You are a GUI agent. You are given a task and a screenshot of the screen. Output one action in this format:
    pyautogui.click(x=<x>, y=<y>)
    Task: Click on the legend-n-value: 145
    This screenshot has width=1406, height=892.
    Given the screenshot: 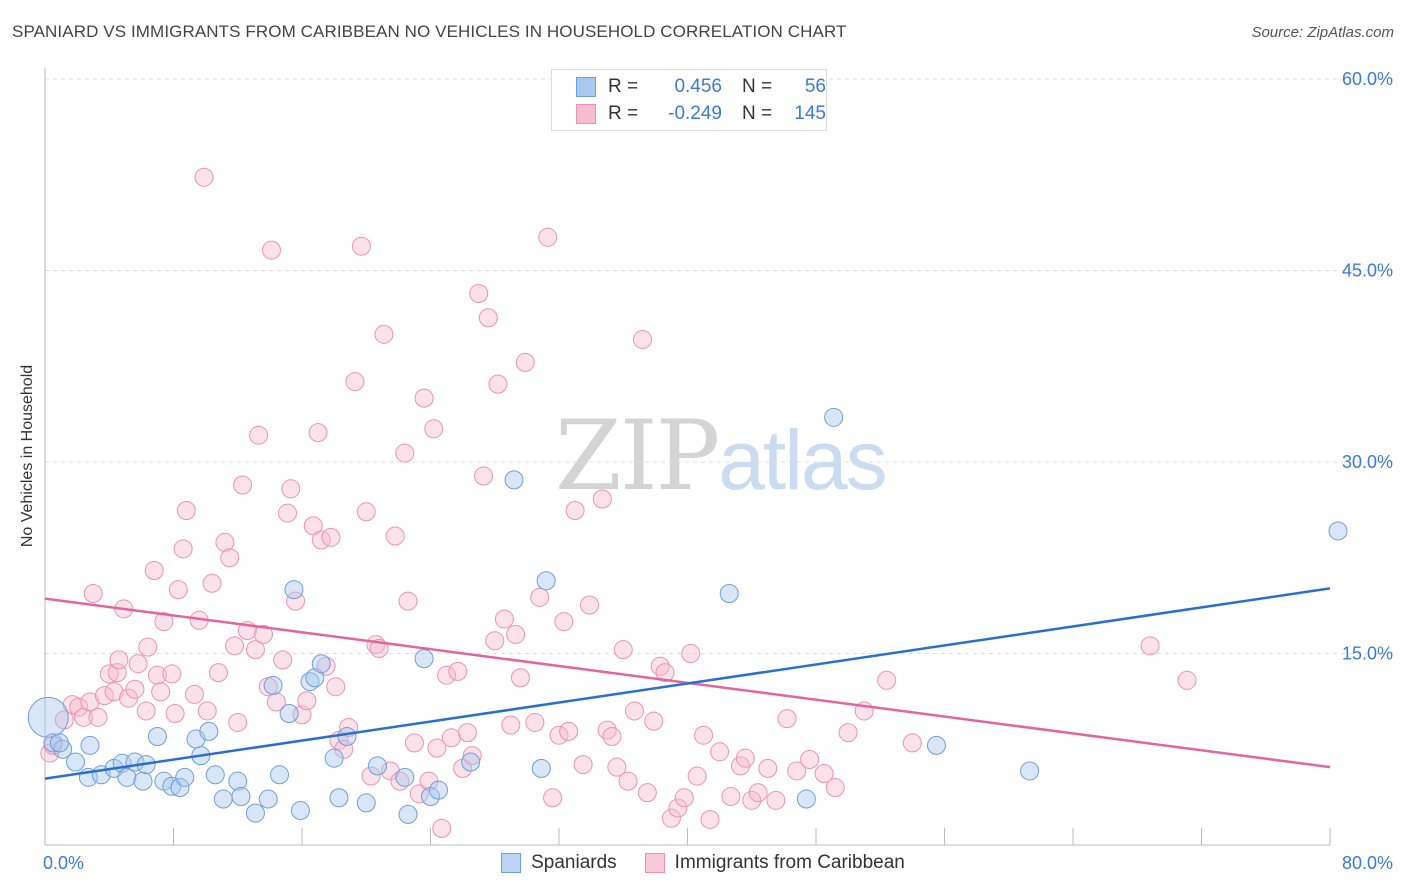 What is the action you would take?
    pyautogui.click(x=810, y=113)
    